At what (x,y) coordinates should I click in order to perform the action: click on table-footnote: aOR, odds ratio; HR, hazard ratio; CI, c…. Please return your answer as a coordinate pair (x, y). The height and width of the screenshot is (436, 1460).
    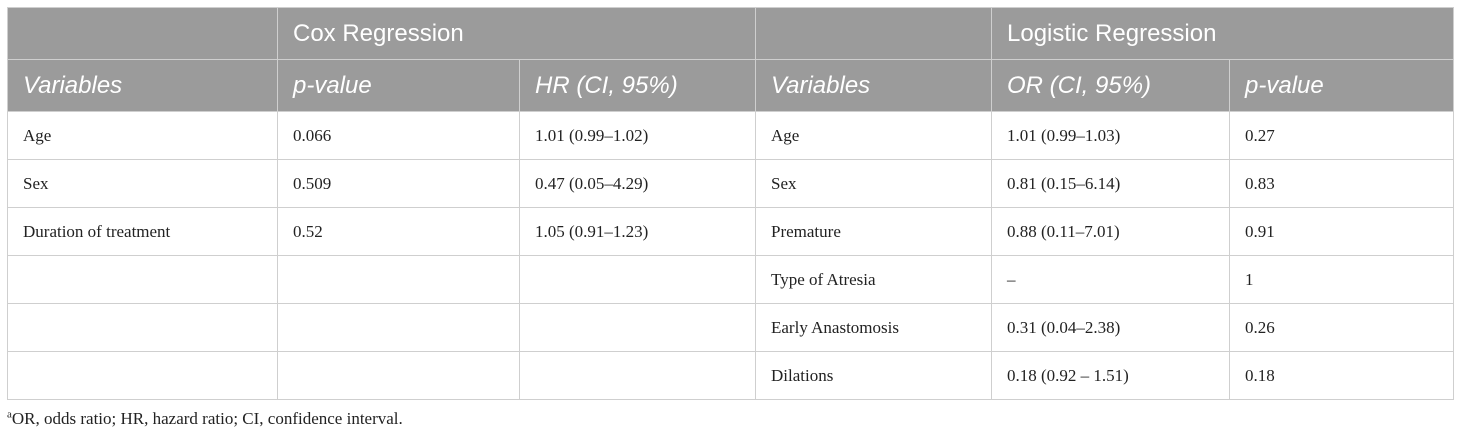
    Looking at the image, I should click on (205, 419).